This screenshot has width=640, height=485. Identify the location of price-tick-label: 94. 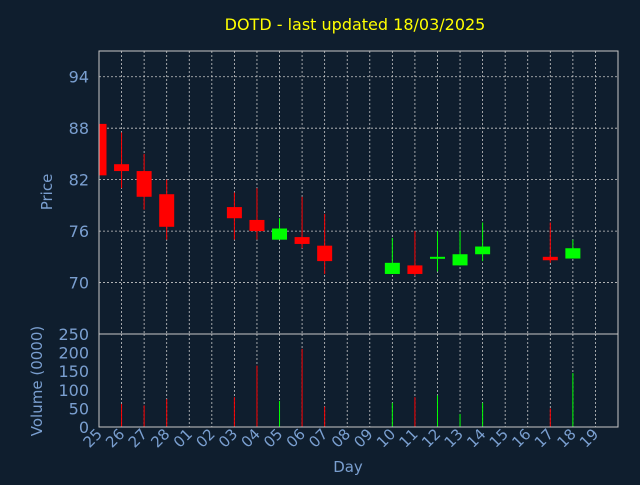
(79, 77).